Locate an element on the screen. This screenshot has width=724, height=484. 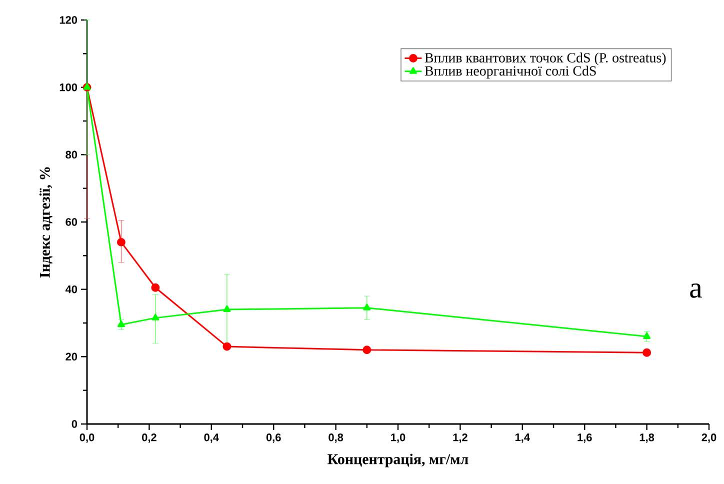
annotation: а is located at coordinates (696, 291).